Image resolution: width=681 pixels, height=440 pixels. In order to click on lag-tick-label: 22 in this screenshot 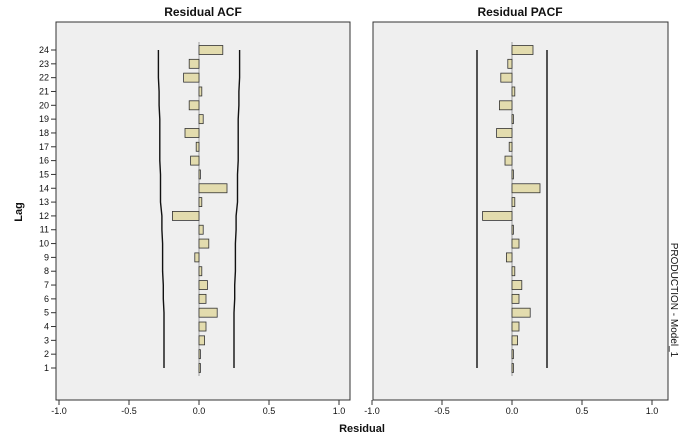, I will do `click(44, 78)`.